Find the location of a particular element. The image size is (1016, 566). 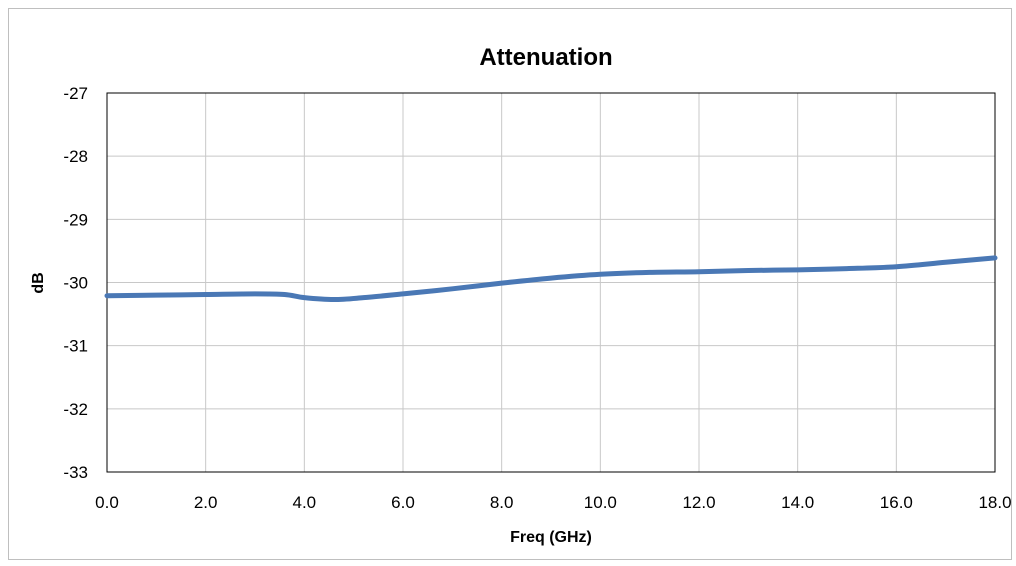

y-tick-label: -29 is located at coordinates (75, 219).